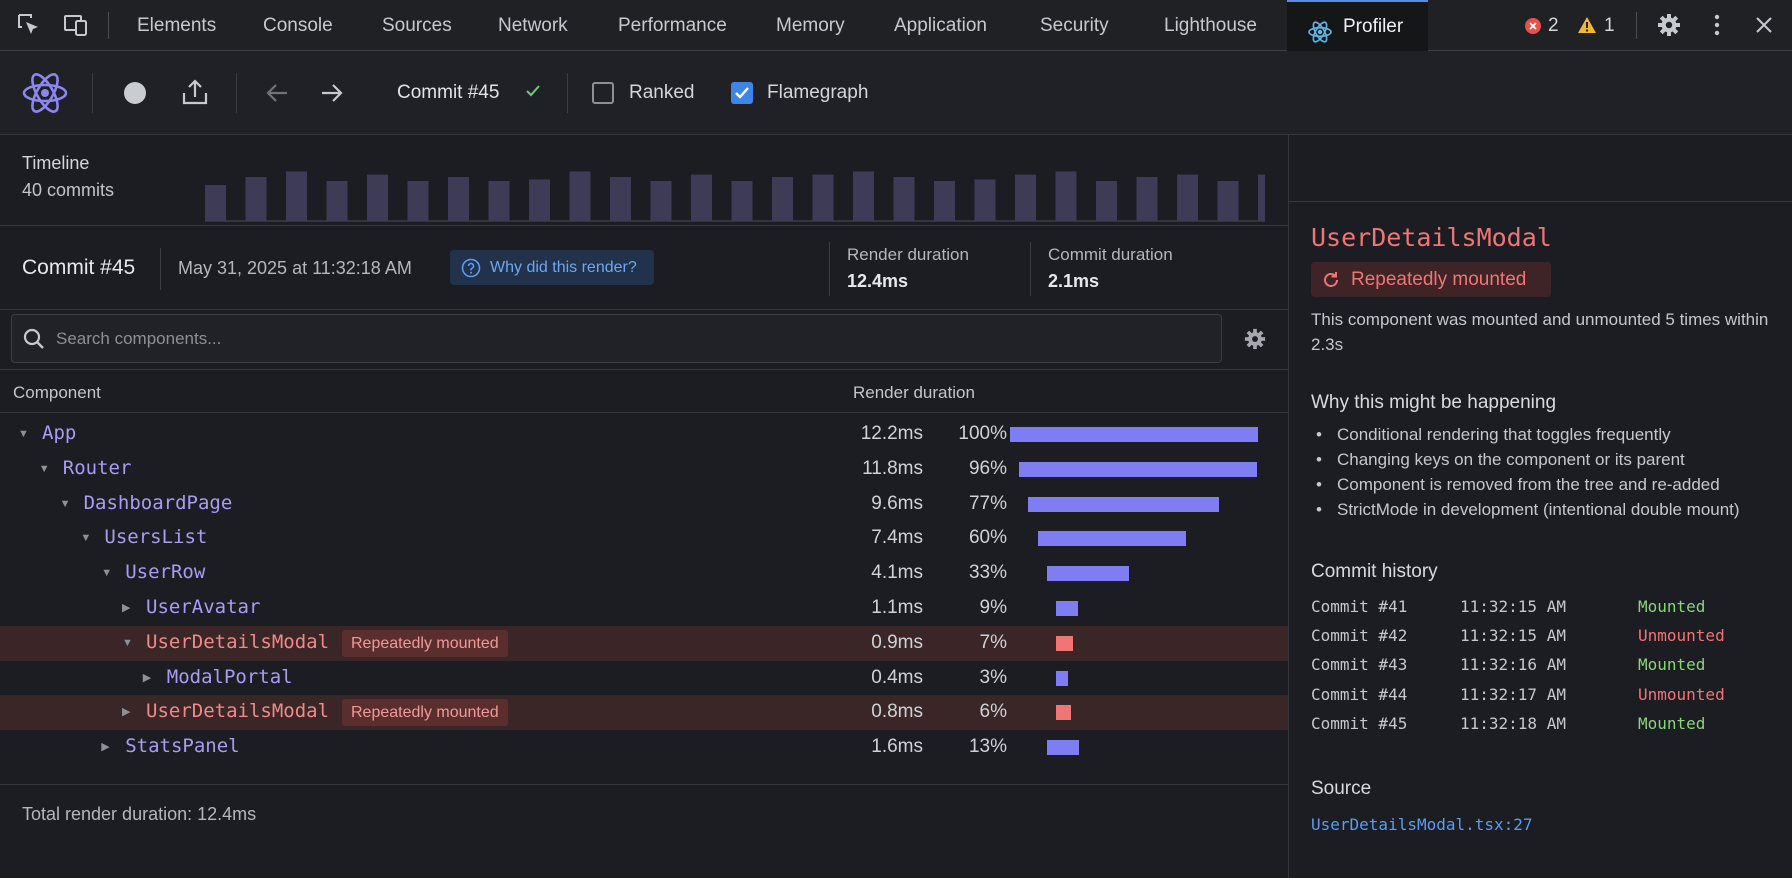 The width and height of the screenshot is (1792, 878). I want to click on tab-console: Console, so click(298, 25).